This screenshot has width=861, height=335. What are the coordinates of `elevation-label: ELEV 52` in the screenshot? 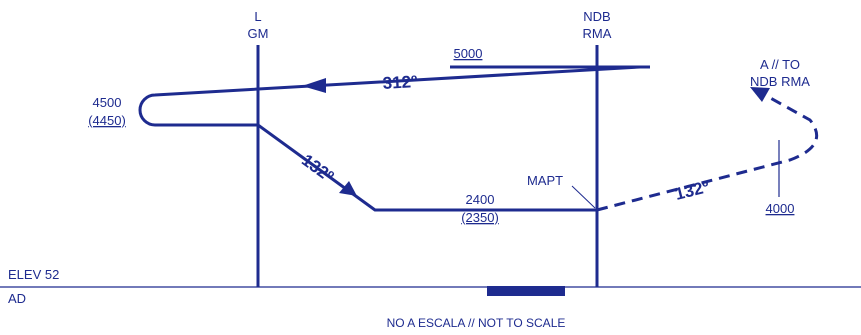 It's located at (33, 274).